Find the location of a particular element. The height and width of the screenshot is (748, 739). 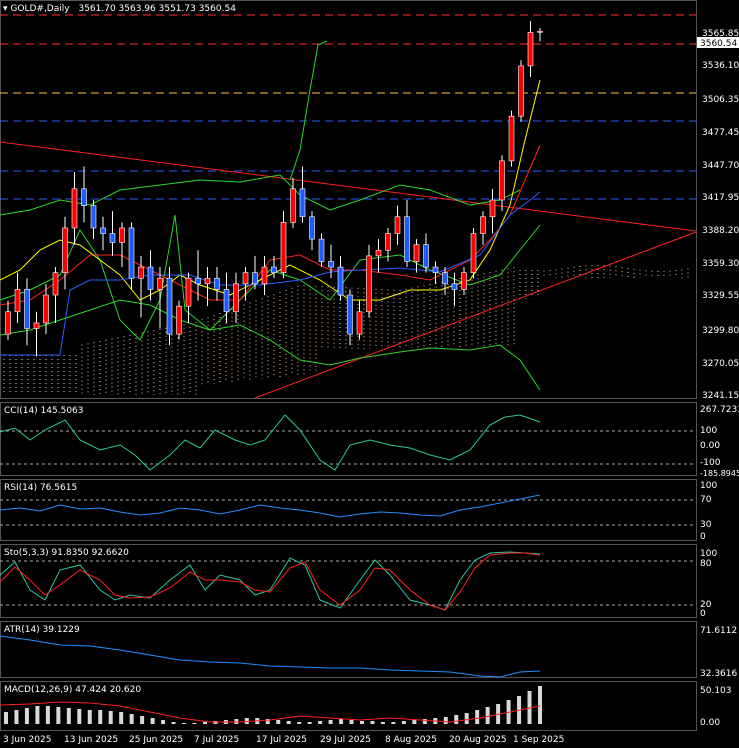

stoch-level-label: 0 is located at coordinates (703, 614).